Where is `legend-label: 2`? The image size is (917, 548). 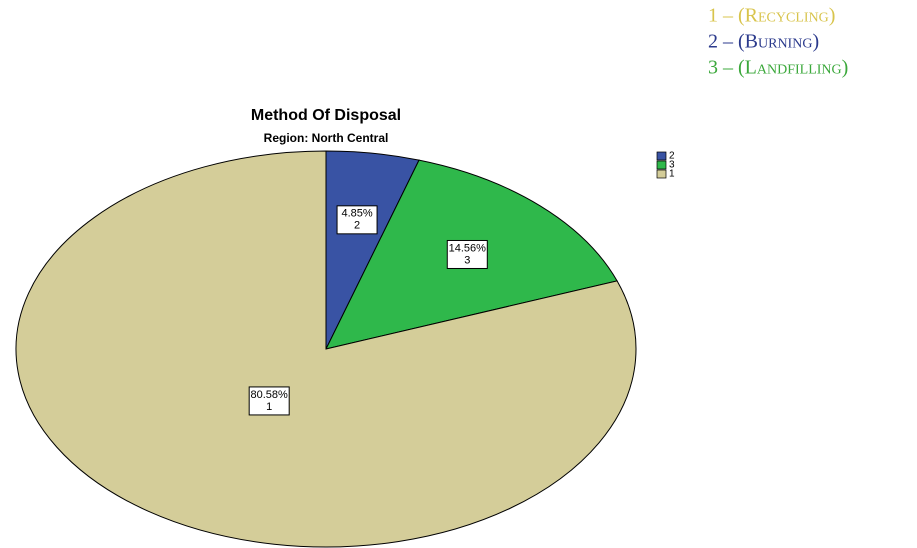 legend-label: 2 is located at coordinates (672, 156).